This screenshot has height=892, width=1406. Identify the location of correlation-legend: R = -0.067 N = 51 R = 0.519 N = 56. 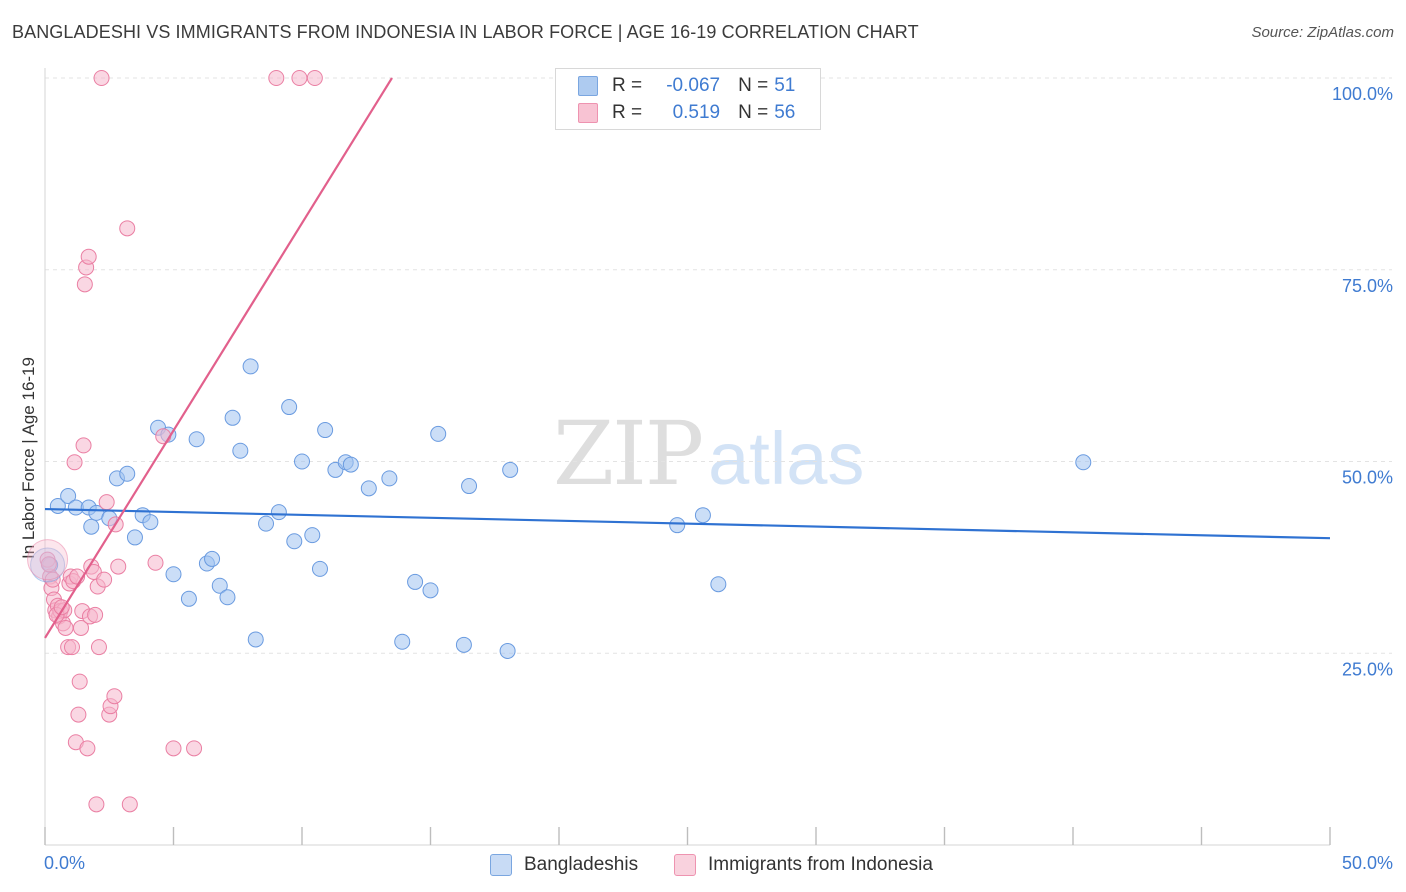
(688, 99).